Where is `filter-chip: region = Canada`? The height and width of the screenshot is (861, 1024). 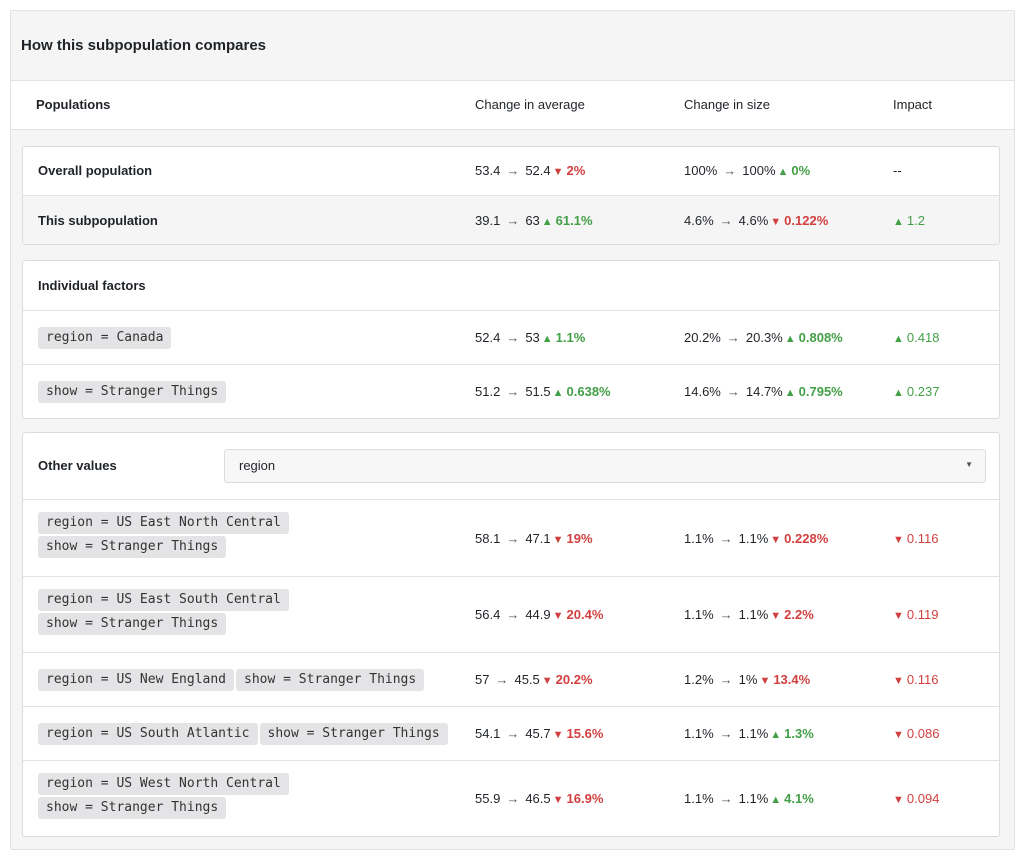
filter-chip: region = Canada is located at coordinates (105, 338).